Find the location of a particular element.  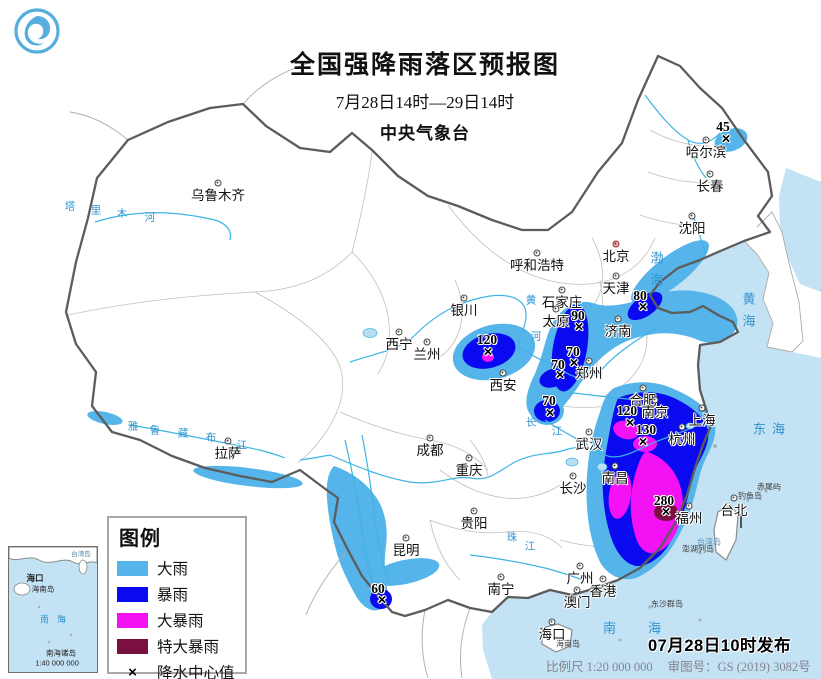

page-title: 全国强降雨落区预报图 is located at coordinates (424, 65).